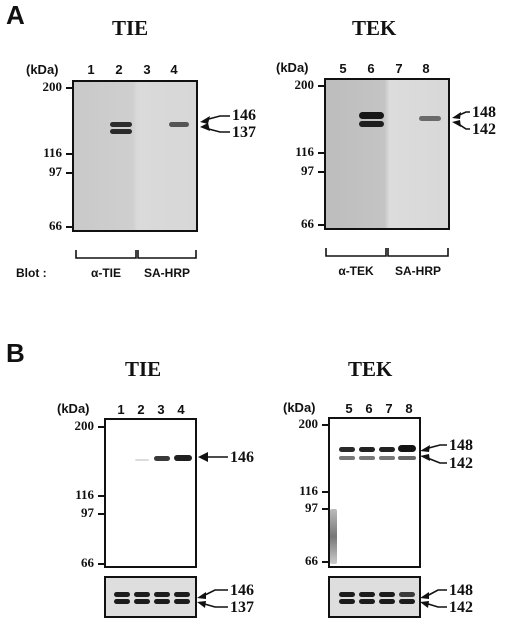 The image size is (520, 623). I want to click on panel-b-tie-lane-4: 4, so click(181, 409).